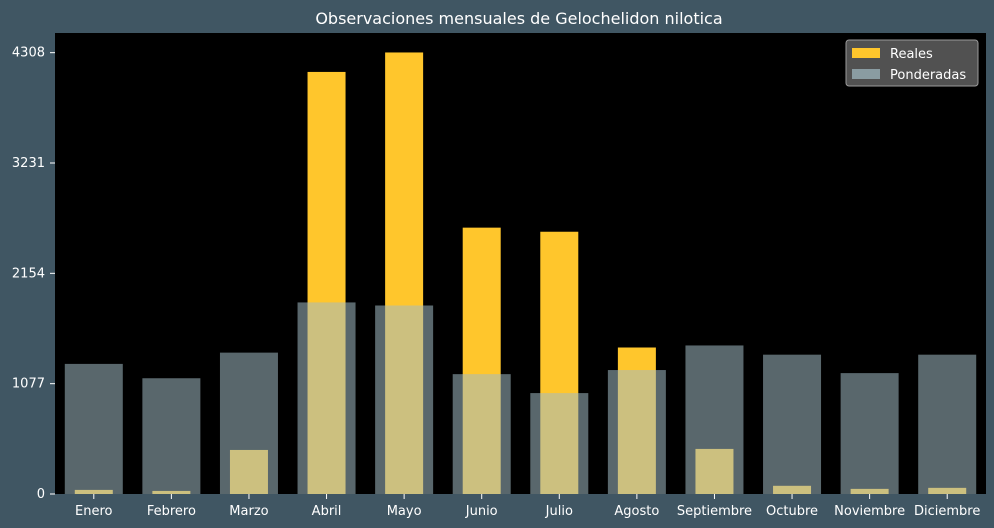  I want to click on x-tick-label: Noviembre, so click(869, 511).